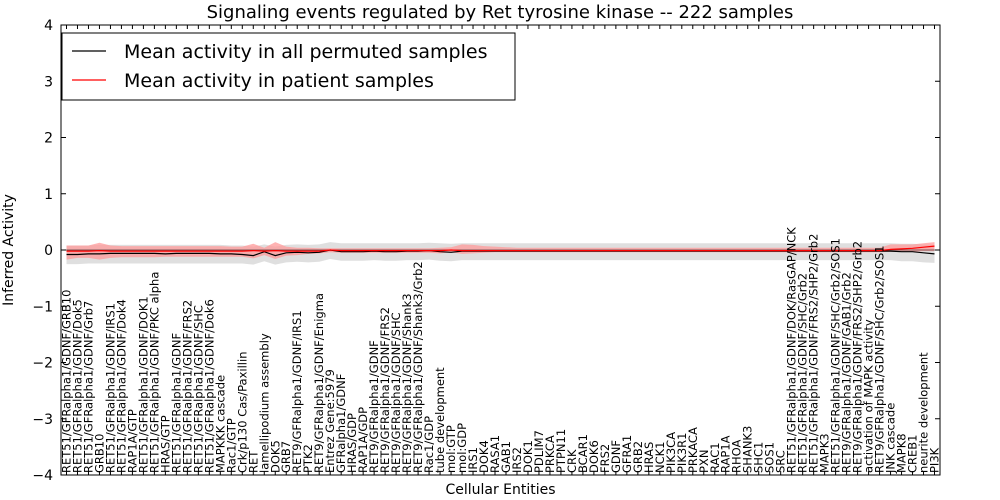 This screenshot has height=500, width=1000. What do you see at coordinates (594, 456) in the screenshot?
I see `x-tick-label: DOK6` at bounding box center [594, 456].